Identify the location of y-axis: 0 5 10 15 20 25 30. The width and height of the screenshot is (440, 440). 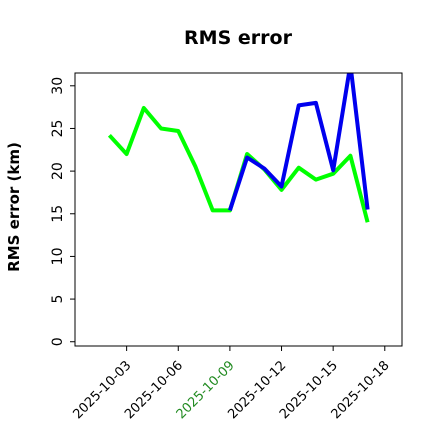
(62, 211).